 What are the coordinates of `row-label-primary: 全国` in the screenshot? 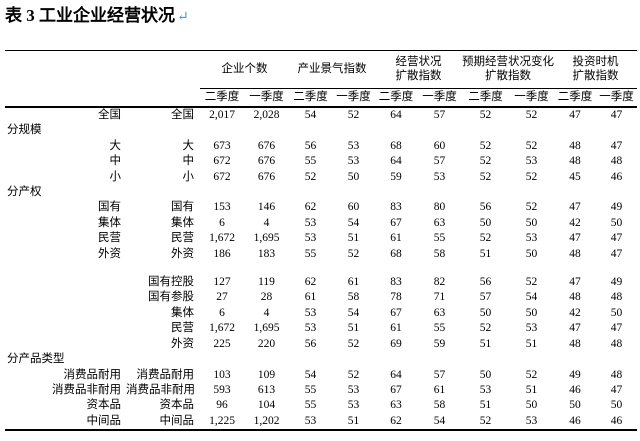 It's located at (109, 115).